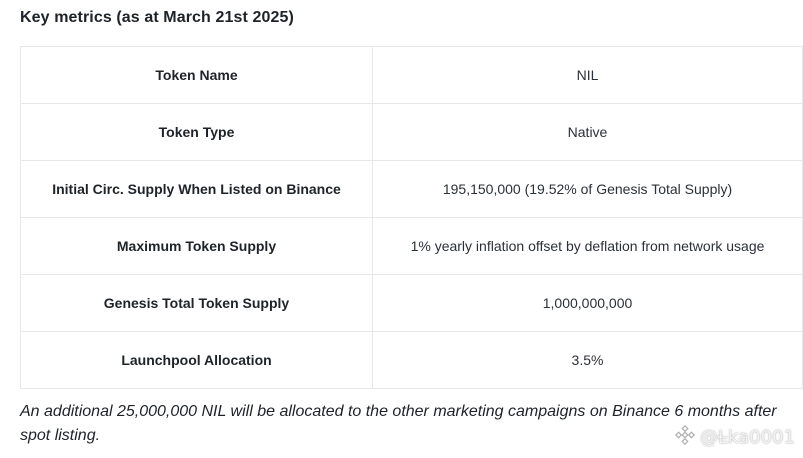  I want to click on row-label: Token Type, so click(196, 132).